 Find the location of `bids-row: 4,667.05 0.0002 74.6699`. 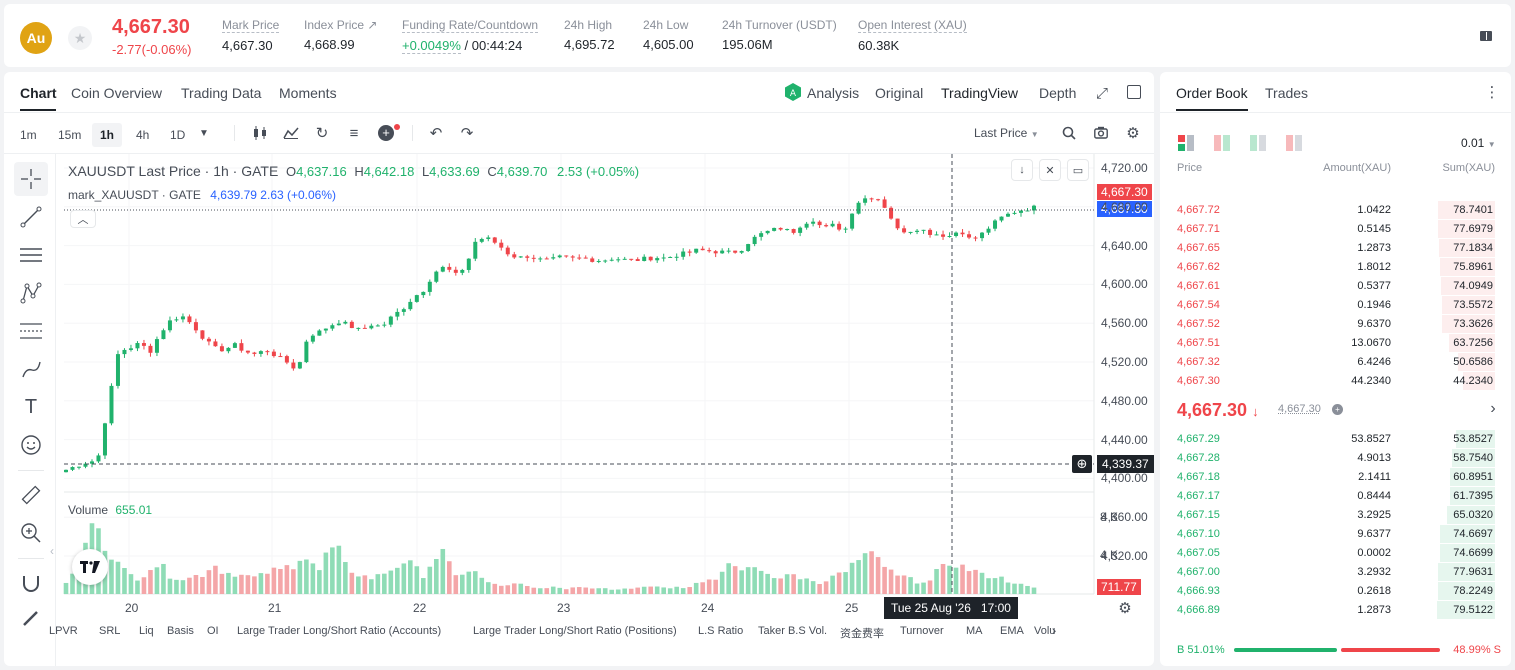

bids-row: 4,667.05 0.0002 74.6699 is located at coordinates (1335, 552).